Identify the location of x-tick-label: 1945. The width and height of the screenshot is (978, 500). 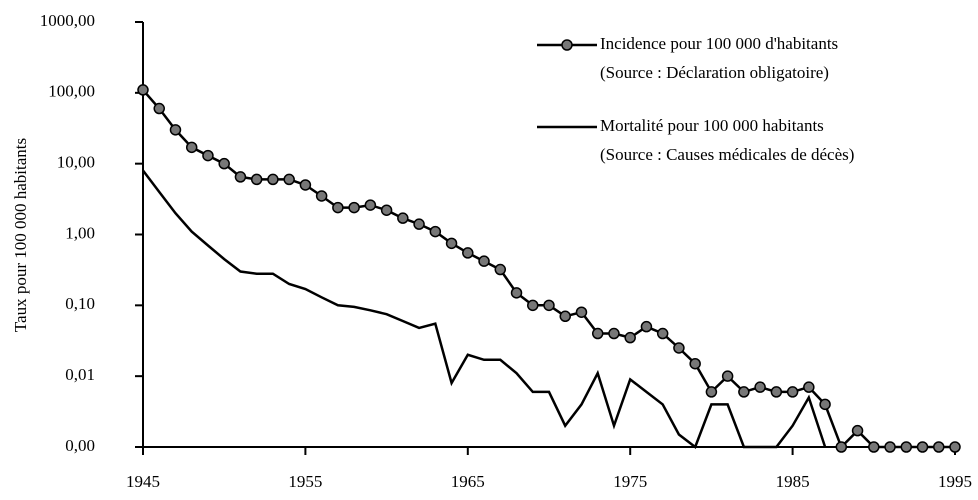
(143, 481).